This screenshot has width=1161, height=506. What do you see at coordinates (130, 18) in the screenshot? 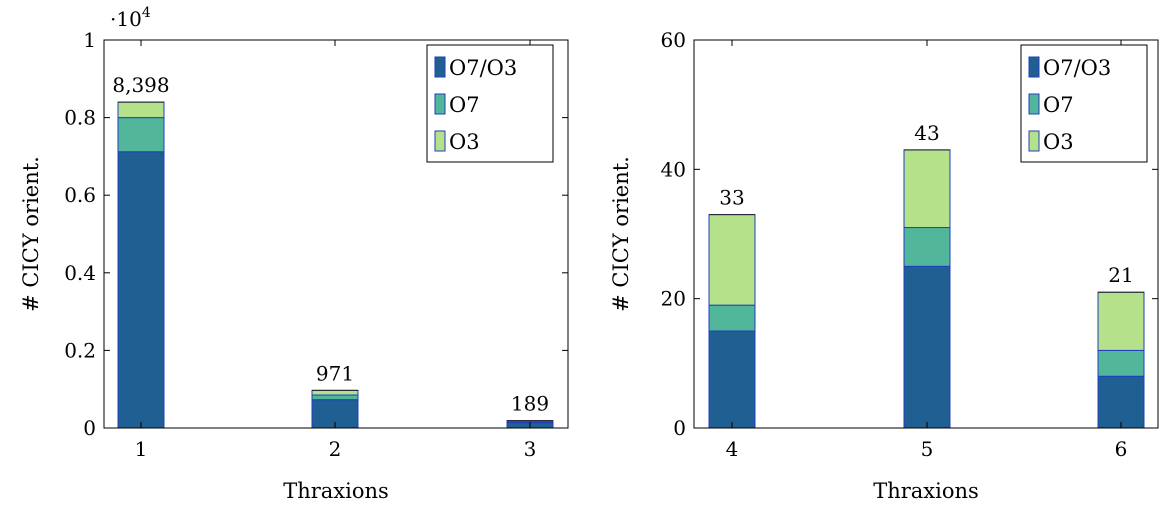
I see `y-scale-multiplier: ·104` at bounding box center [130, 18].